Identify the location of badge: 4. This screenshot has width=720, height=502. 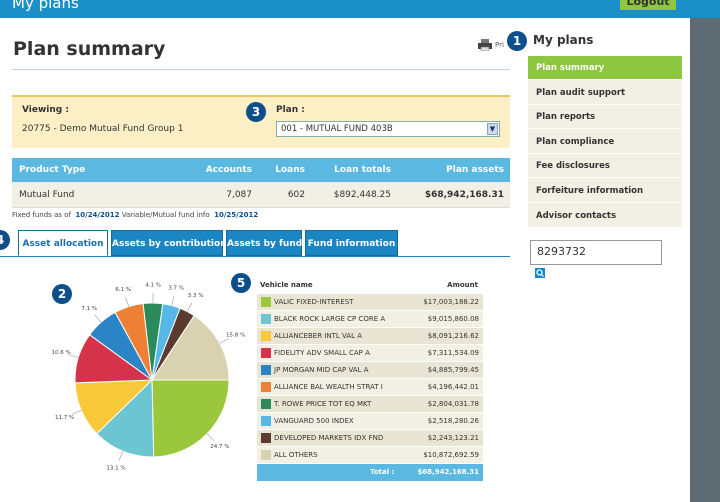
(5, 240).